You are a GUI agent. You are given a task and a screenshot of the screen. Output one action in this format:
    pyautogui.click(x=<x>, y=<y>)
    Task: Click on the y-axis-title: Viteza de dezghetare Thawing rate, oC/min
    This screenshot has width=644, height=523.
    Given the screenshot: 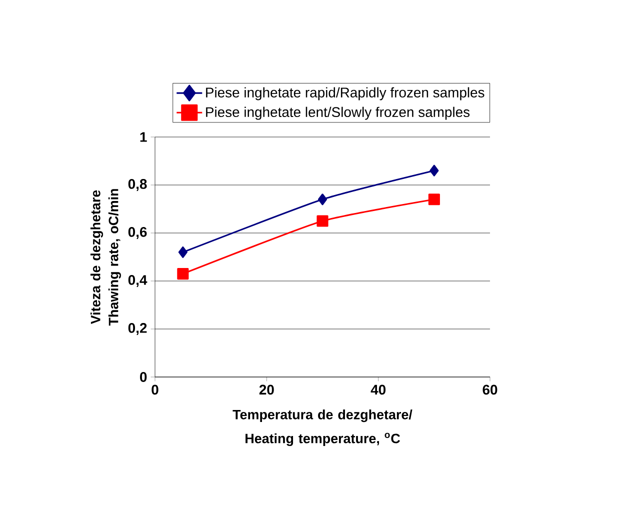 What is the action you would take?
    pyautogui.click(x=105, y=257)
    